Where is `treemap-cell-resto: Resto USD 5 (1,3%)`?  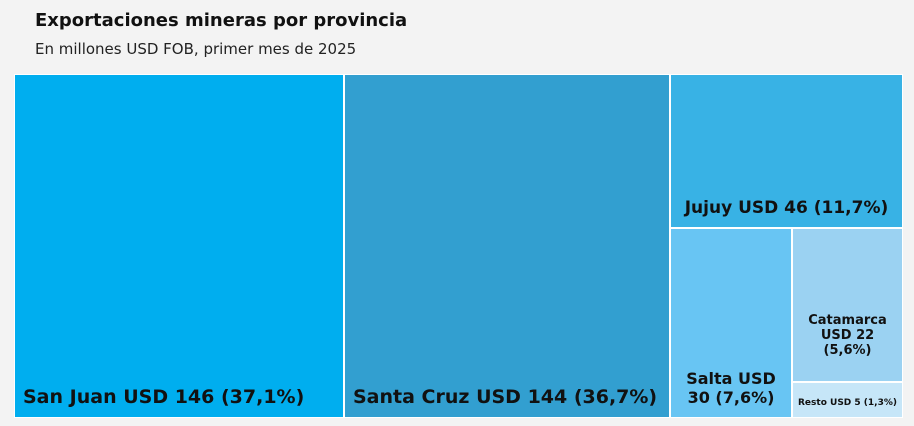 treemap-cell-resto: Resto USD 5 (1,3%) is located at coordinates (847, 400).